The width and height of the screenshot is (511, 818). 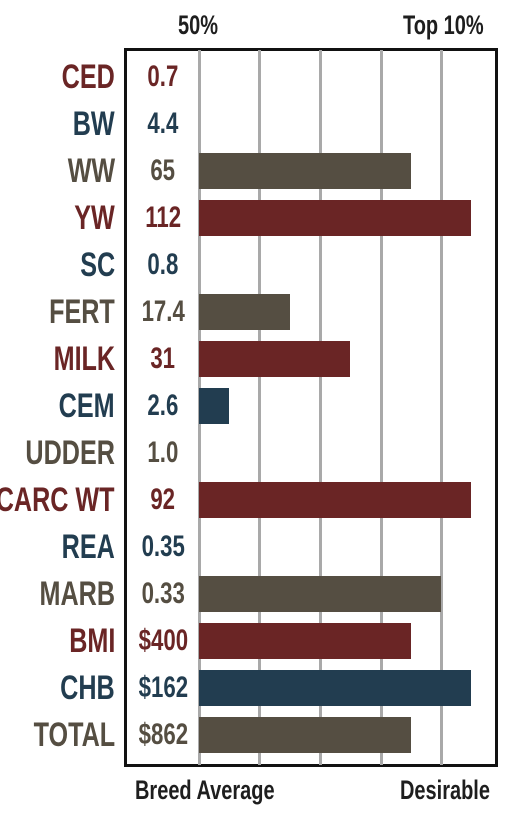 I want to click on value-label: 92, so click(x=163, y=499).